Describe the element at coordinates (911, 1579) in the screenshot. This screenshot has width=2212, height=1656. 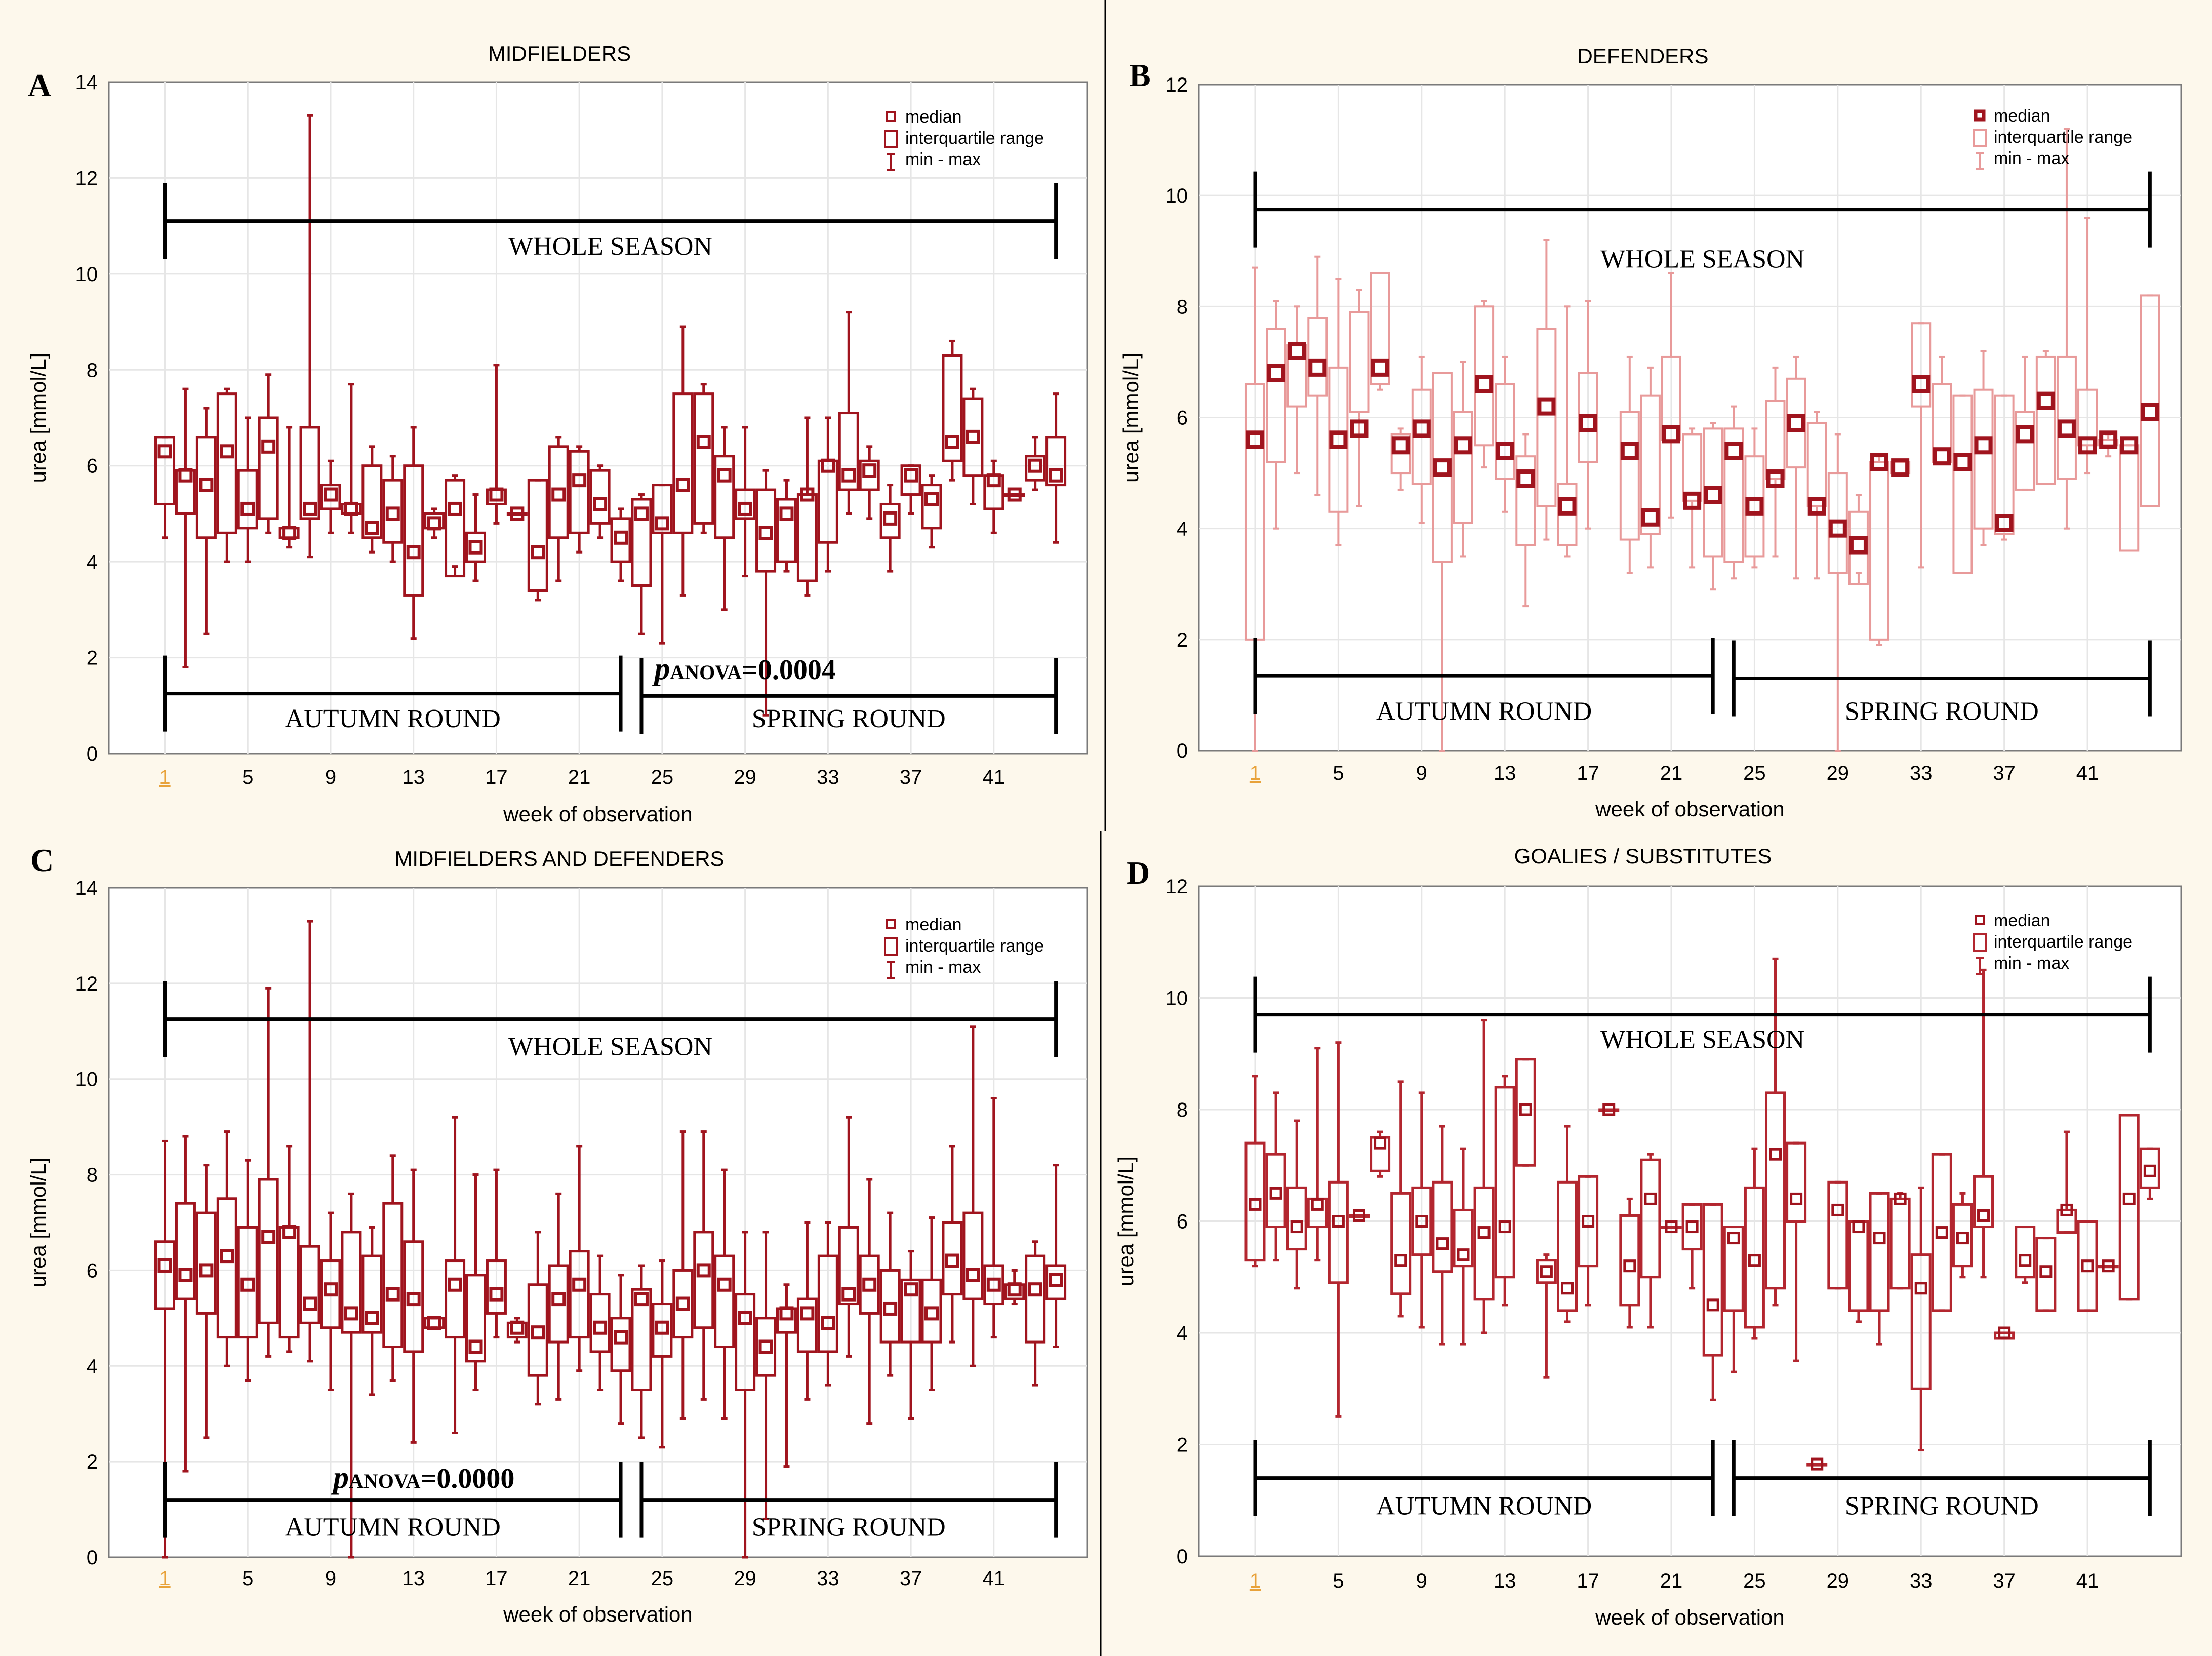
I see `x-tick-label: 37` at that location.